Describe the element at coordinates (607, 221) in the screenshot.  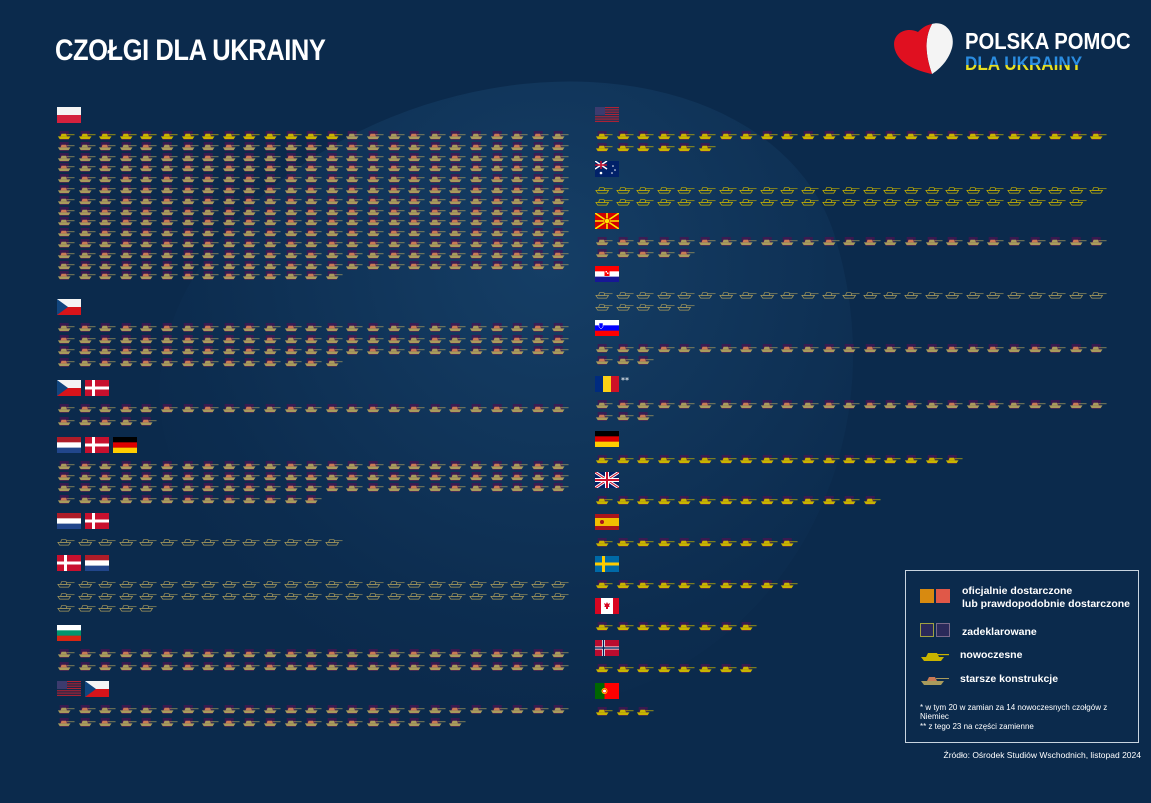
I see `flag-row` at that location.